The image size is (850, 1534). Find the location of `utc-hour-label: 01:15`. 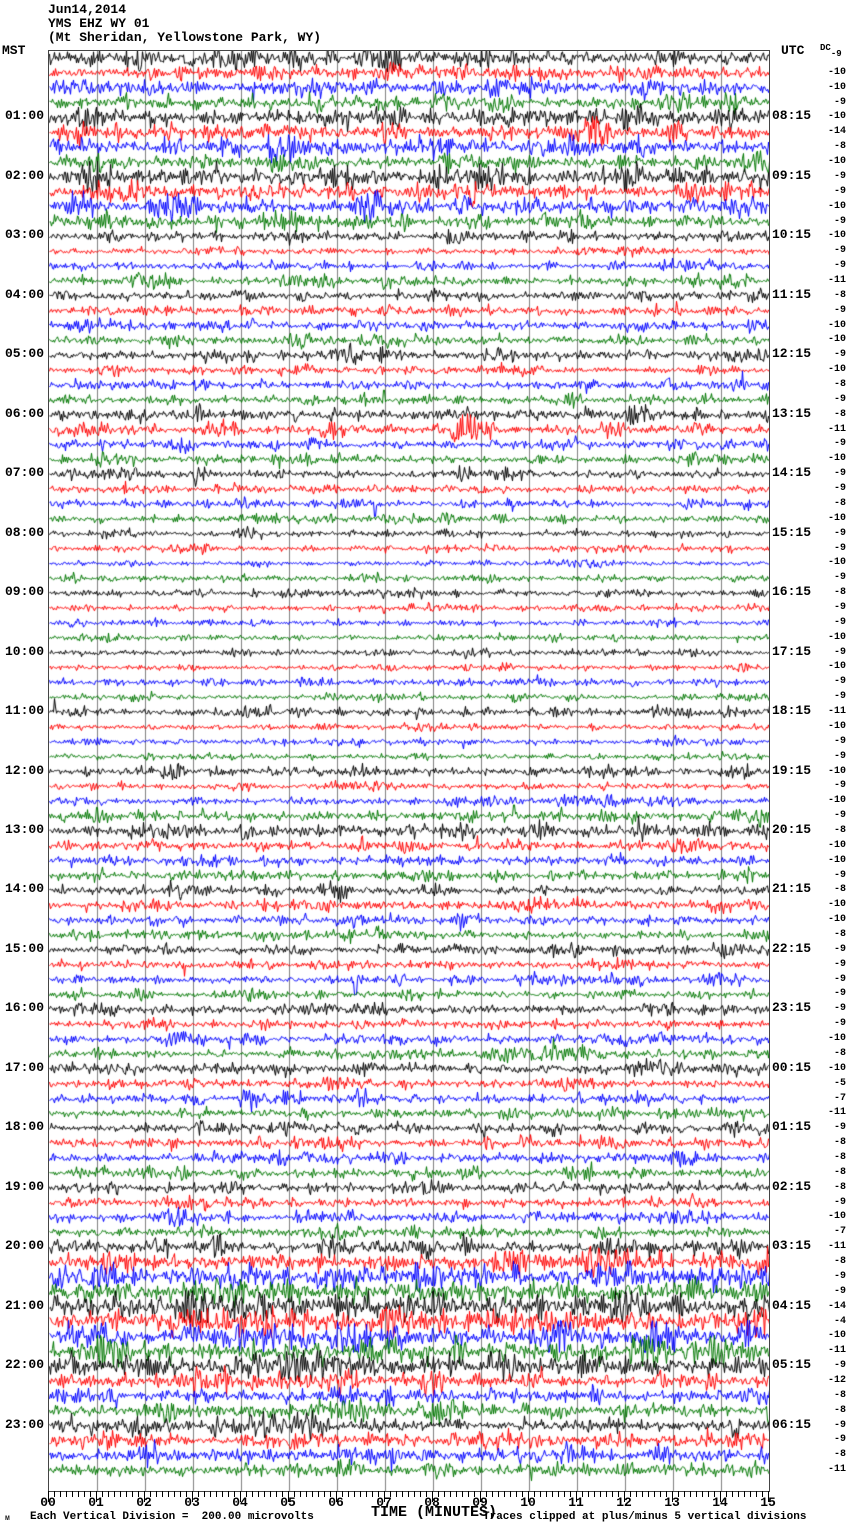

utc-hour-label: 01:15 is located at coordinates (792, 1127).